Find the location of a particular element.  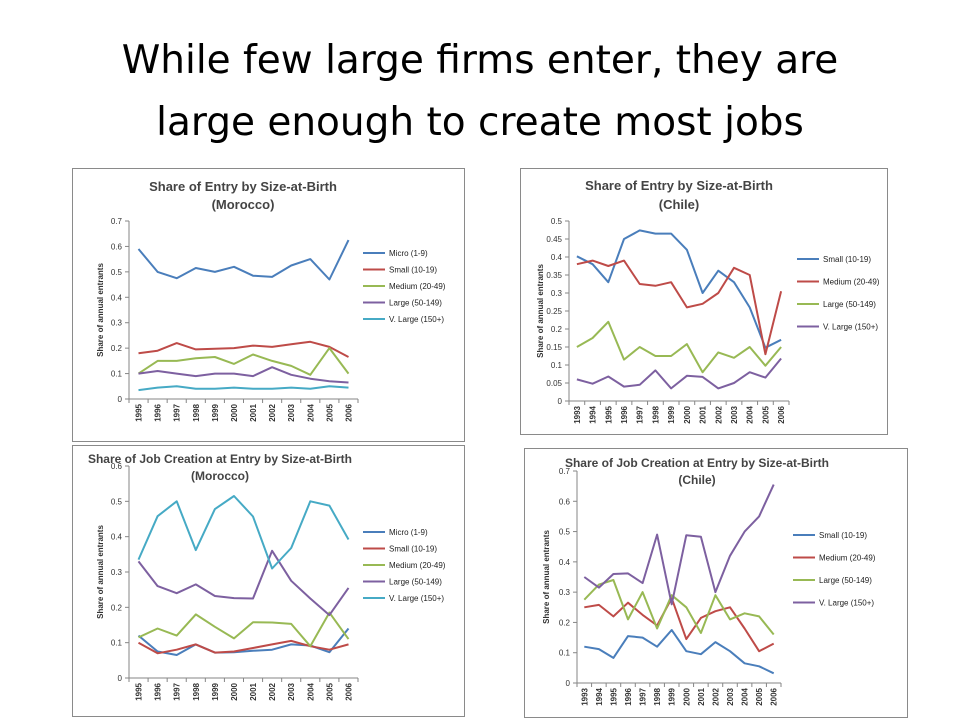

legend-label: V. Large (150+) is located at coordinates (850, 327).